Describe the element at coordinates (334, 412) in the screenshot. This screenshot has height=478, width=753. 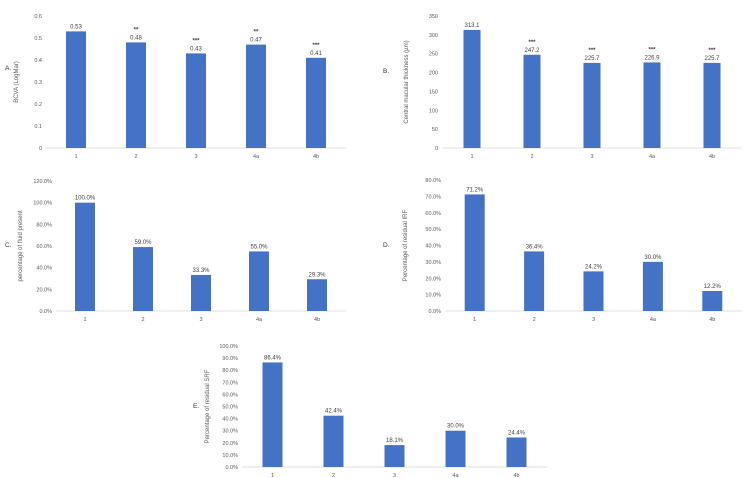
I see `chart-e-data-label: 42.4%` at that location.